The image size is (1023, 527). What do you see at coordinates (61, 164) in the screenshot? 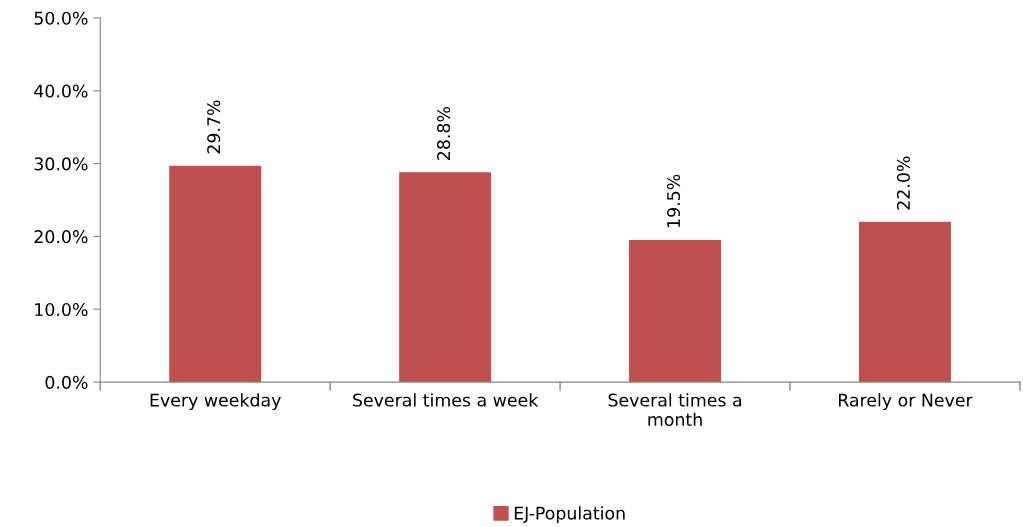
I see `y-tick-label: 30.0%` at bounding box center [61, 164].